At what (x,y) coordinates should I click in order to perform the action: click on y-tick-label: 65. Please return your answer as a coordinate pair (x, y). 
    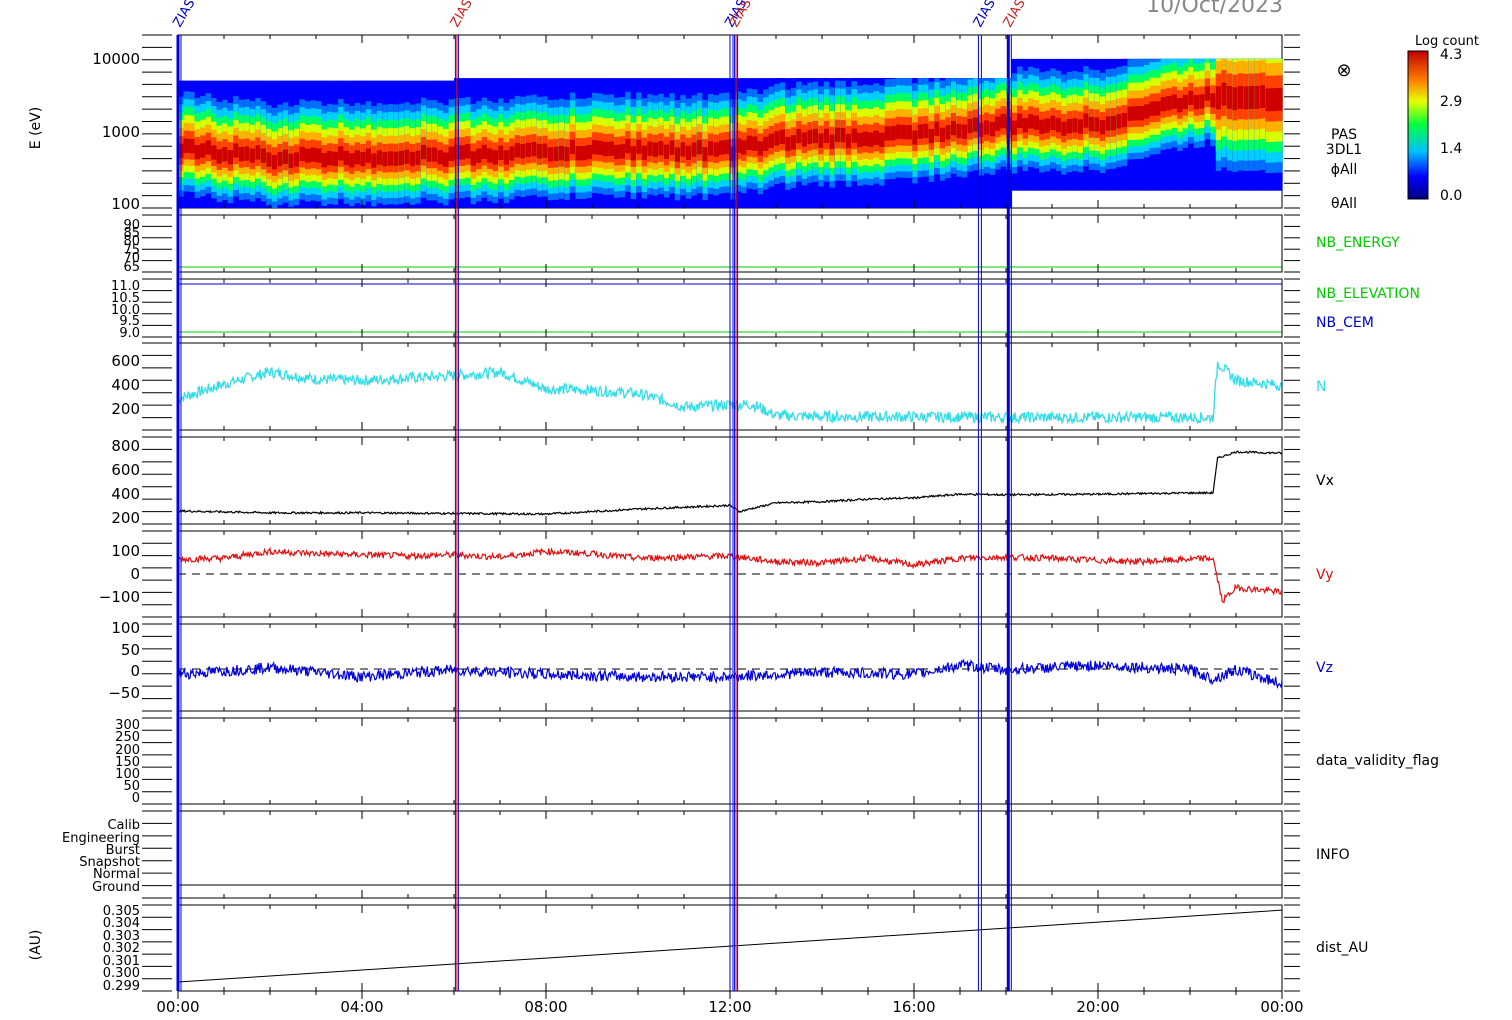
    Looking at the image, I should click on (131, 267).